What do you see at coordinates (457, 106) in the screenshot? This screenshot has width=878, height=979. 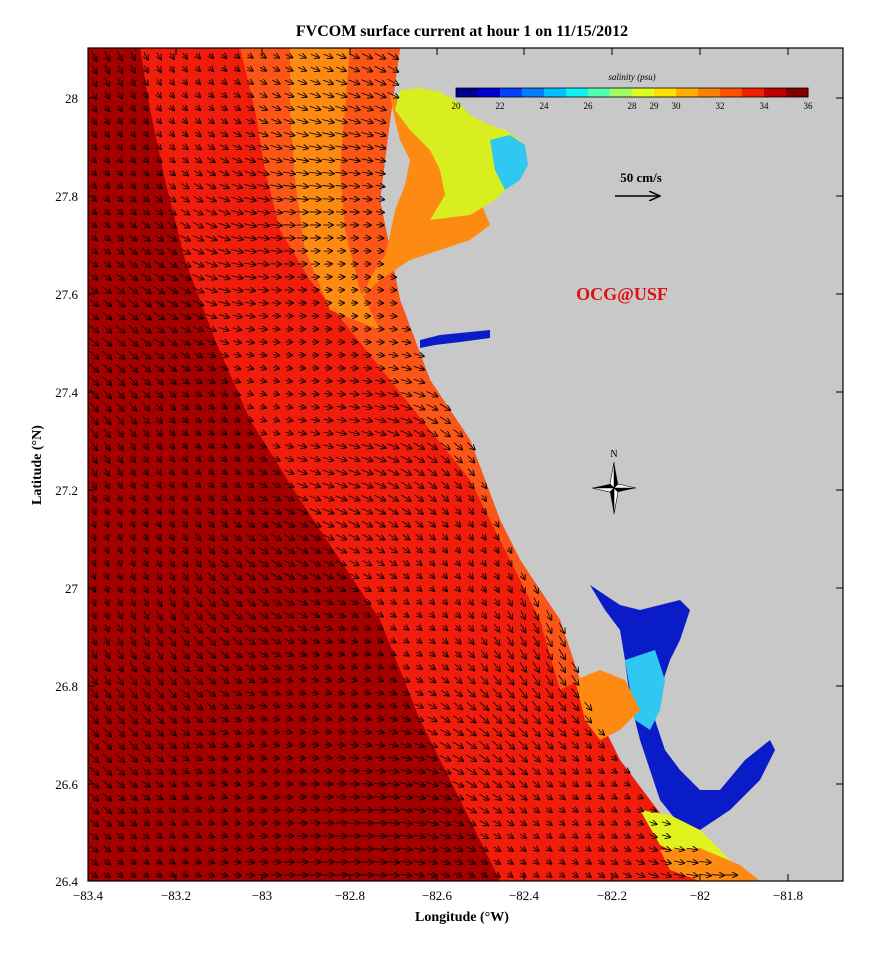 I see `colorbar-tick: 20` at bounding box center [457, 106].